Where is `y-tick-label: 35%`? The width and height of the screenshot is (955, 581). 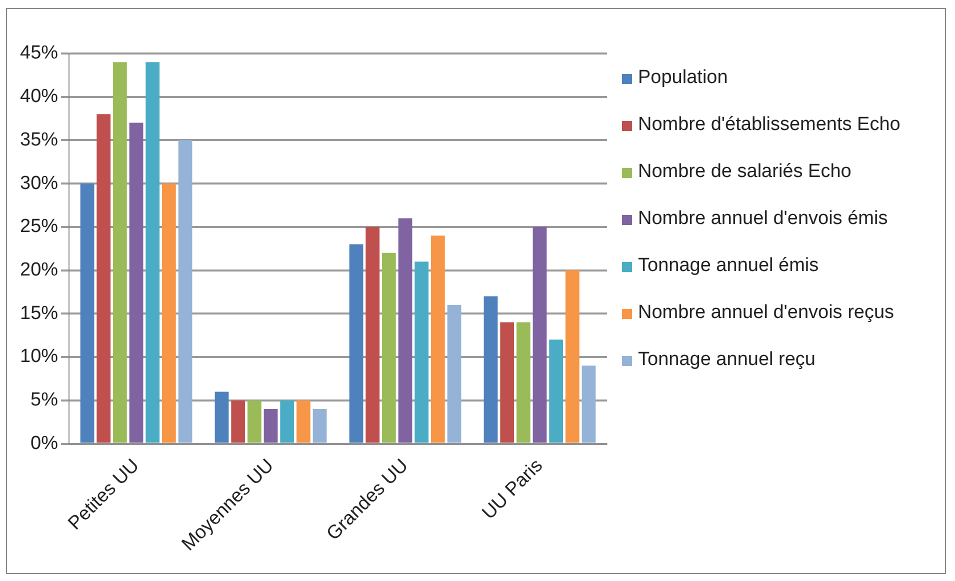 y-tick-label: 35% is located at coordinates (39, 139).